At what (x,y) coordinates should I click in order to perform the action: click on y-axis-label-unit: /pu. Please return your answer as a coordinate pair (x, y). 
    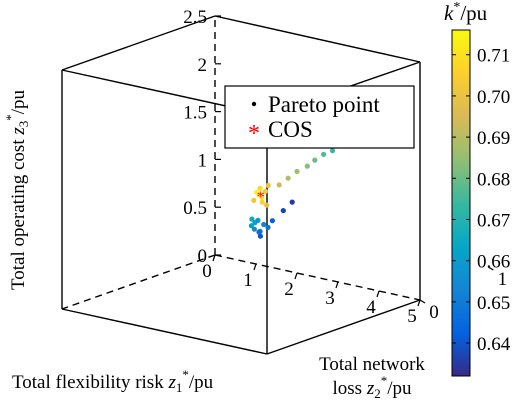
    Looking at the image, I should click on (399, 388).